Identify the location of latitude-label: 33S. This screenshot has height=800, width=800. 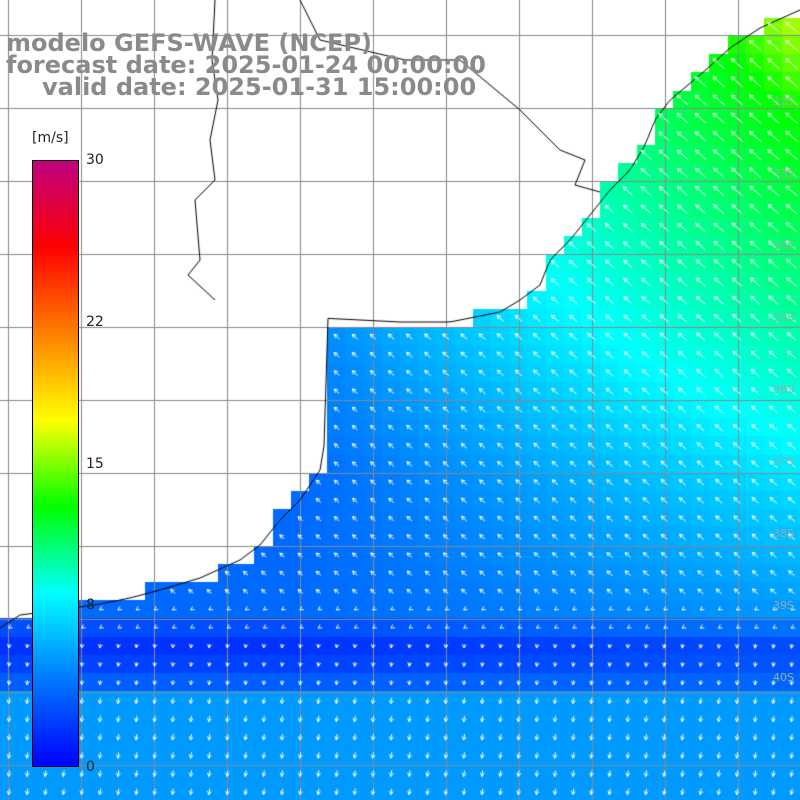
(783, 173).